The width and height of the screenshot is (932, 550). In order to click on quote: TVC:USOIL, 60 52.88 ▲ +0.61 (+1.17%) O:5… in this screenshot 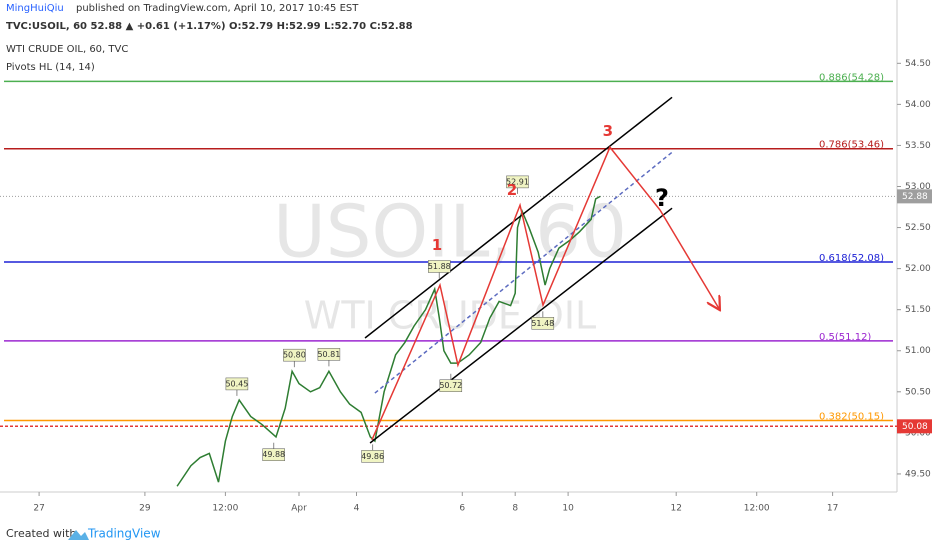, I will do `click(209, 26)`.